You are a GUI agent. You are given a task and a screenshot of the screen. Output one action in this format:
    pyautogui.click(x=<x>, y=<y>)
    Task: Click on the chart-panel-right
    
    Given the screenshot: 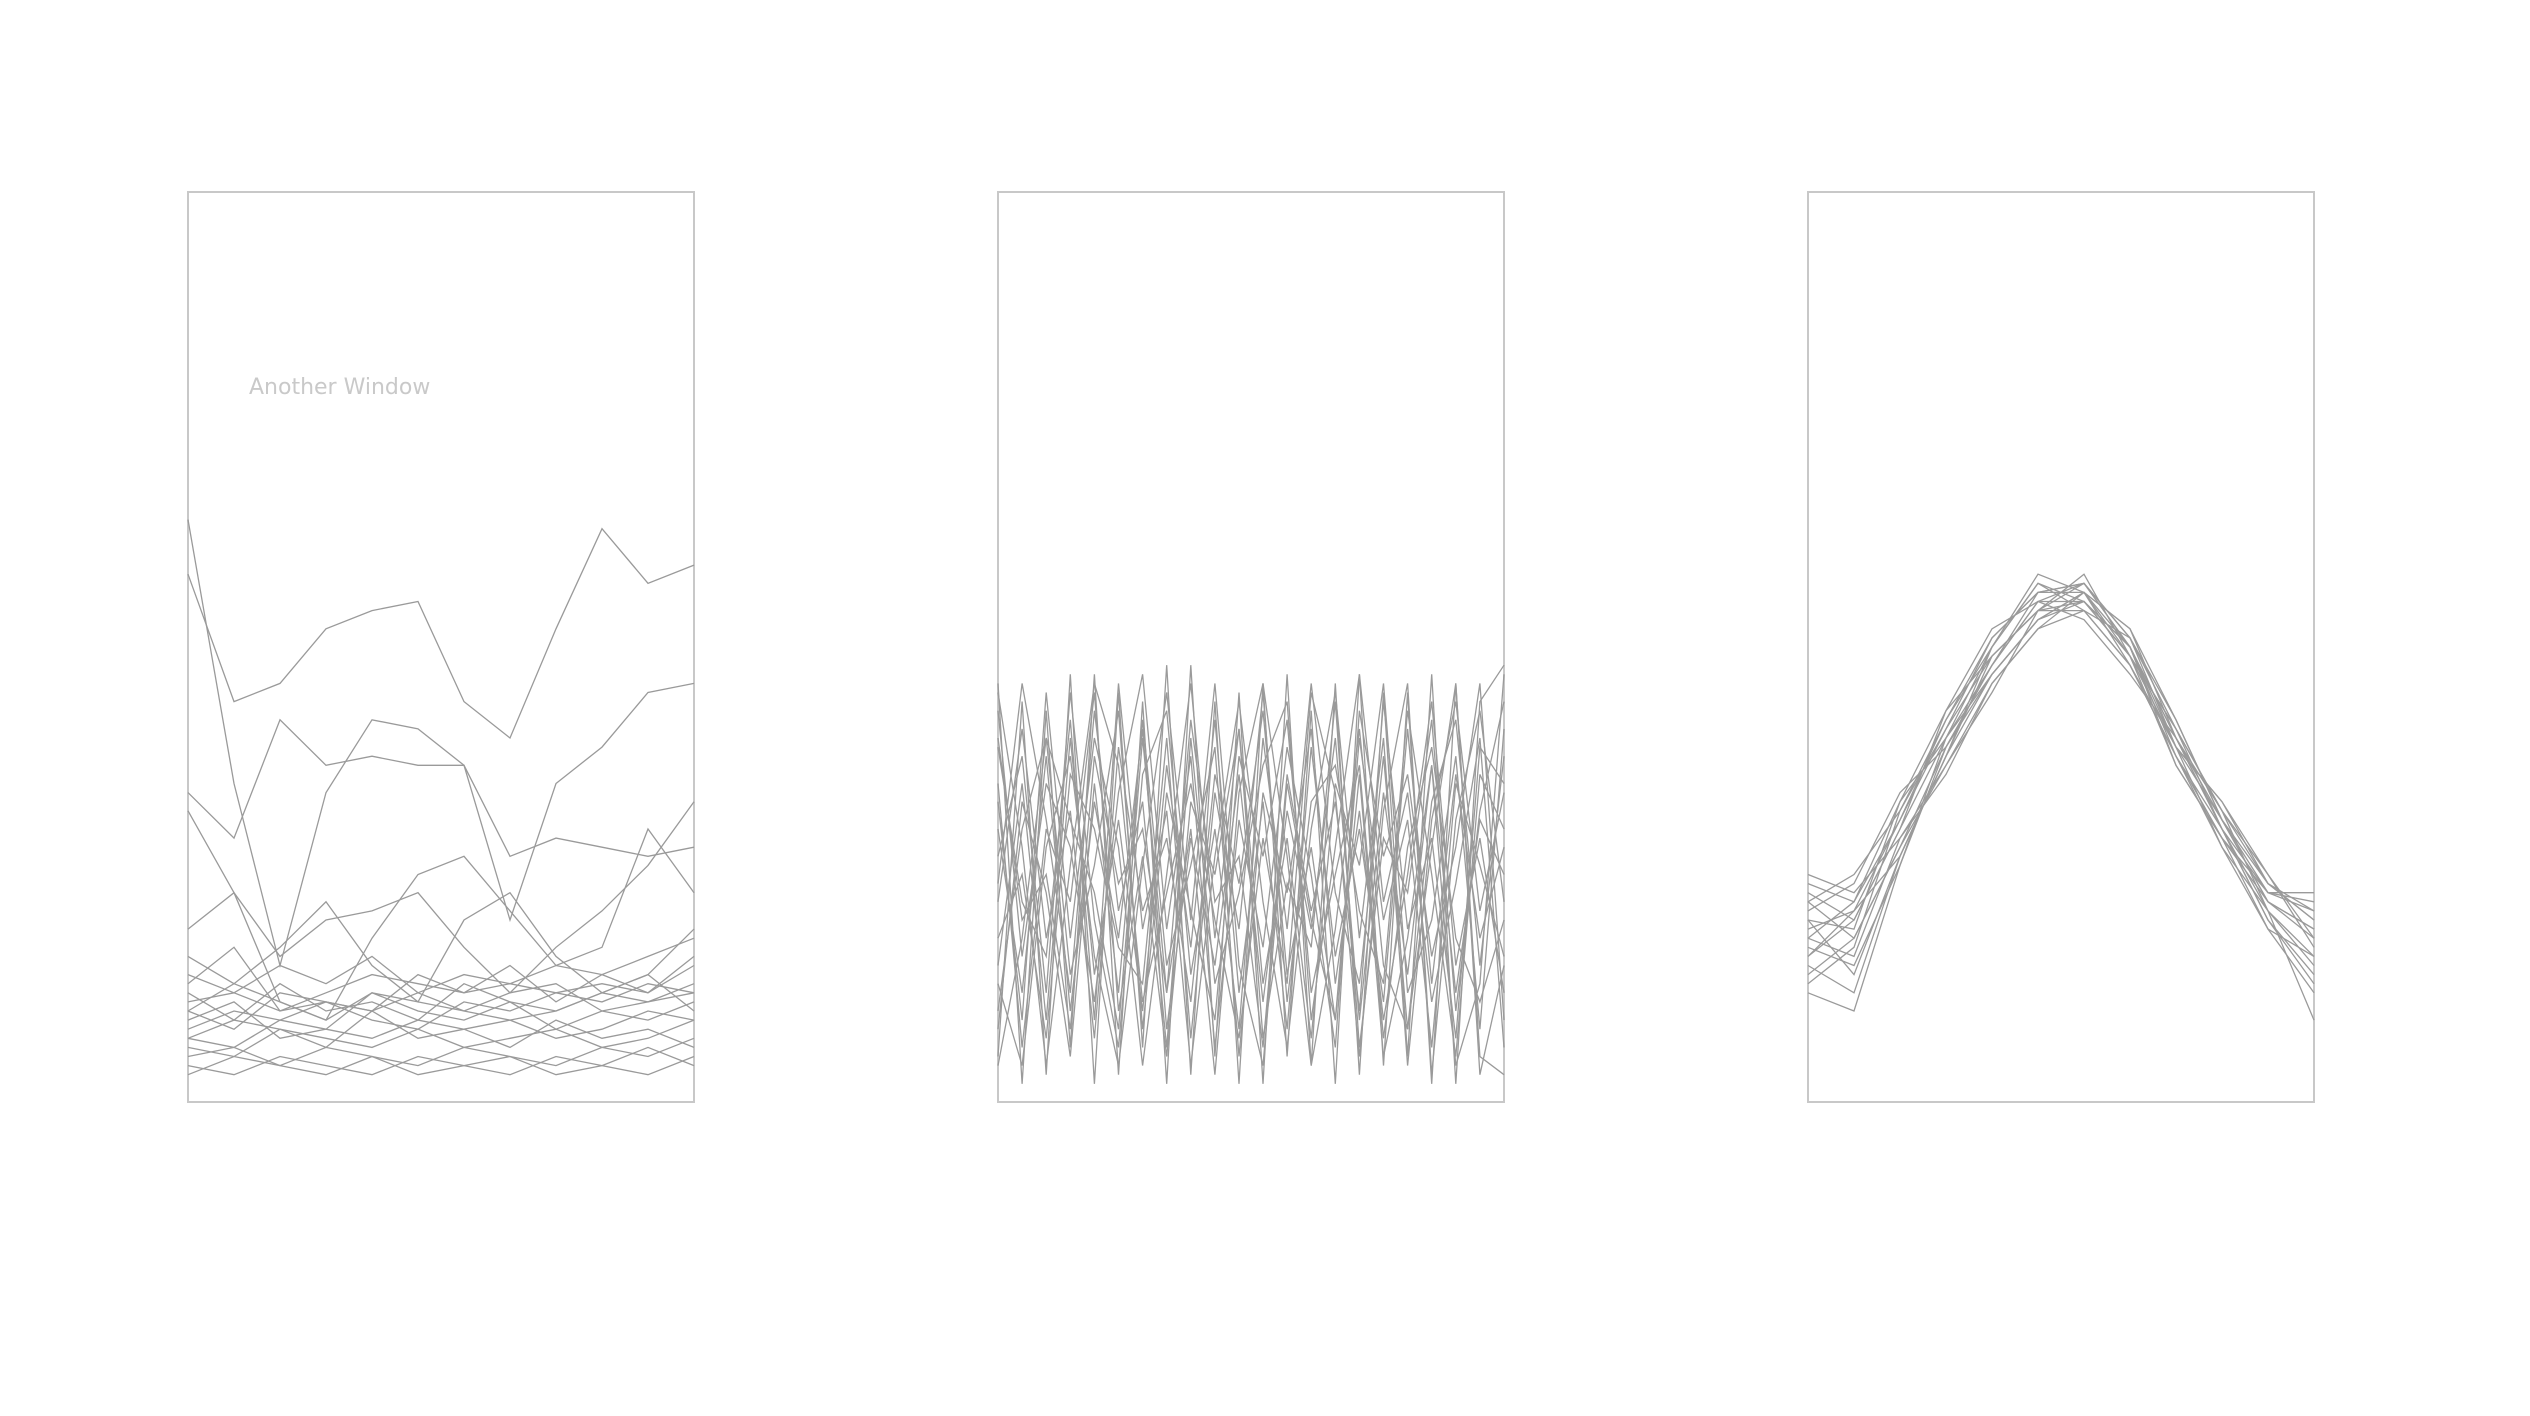 What is the action you would take?
    pyautogui.click(x=2061, y=647)
    